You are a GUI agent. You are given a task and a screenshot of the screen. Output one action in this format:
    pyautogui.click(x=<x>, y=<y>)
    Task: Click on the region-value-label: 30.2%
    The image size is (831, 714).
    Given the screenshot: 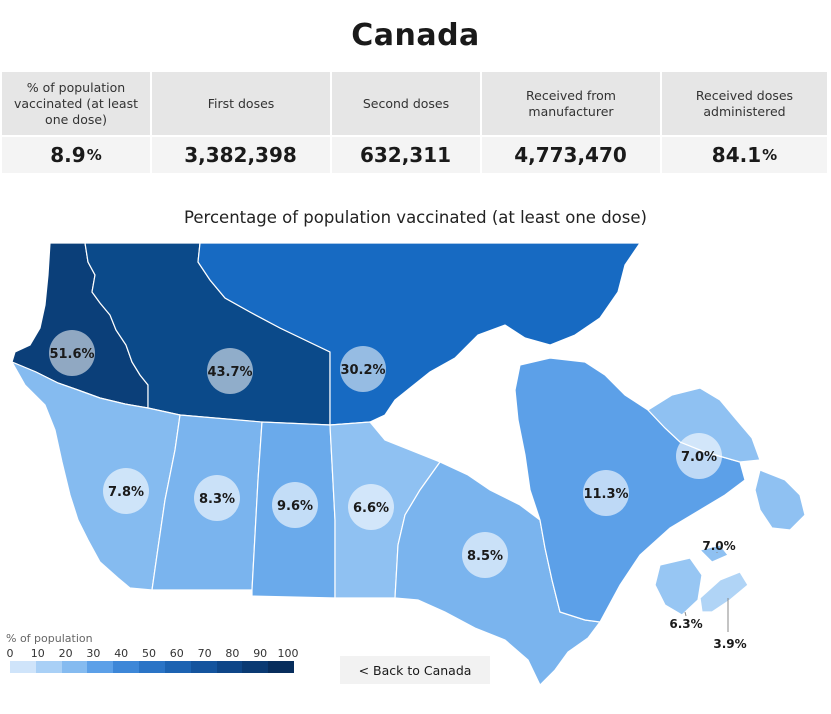 What is the action you would take?
    pyautogui.click(x=362, y=370)
    